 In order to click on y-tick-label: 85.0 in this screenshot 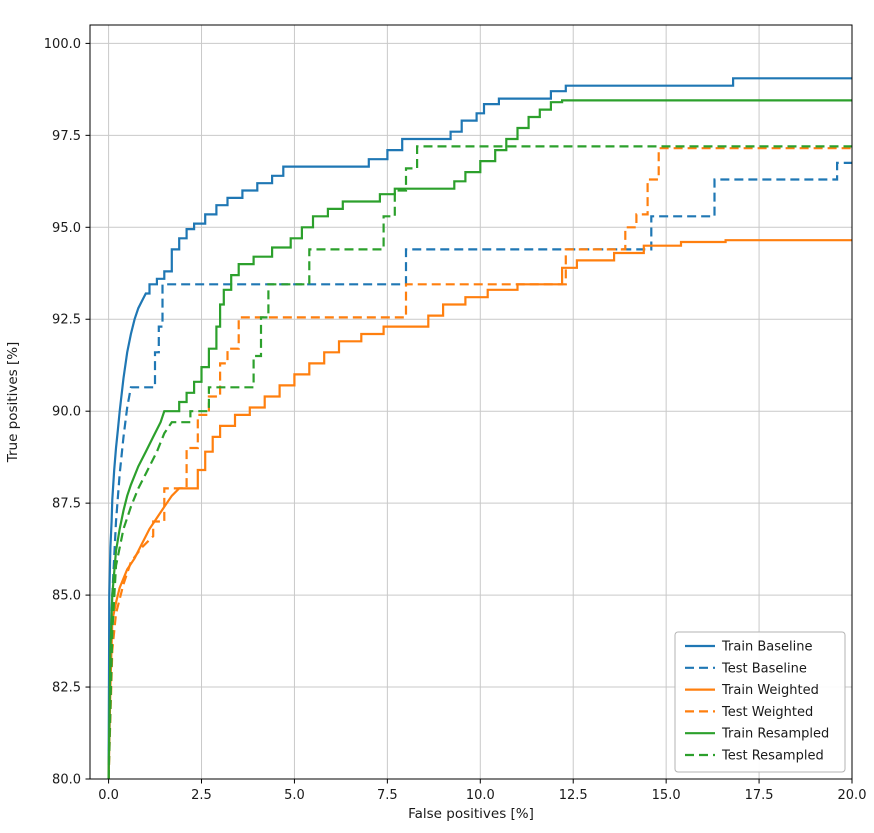, I will do `click(66, 596)`.